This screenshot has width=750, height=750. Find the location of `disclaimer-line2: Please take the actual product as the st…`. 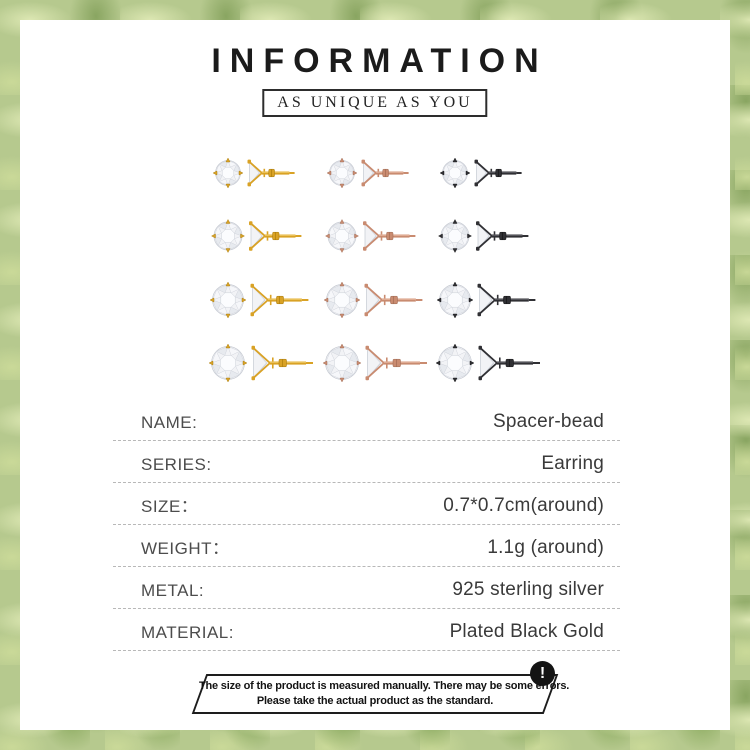

disclaimer-line2: Please take the actual product as the st… is located at coordinates (375, 700).